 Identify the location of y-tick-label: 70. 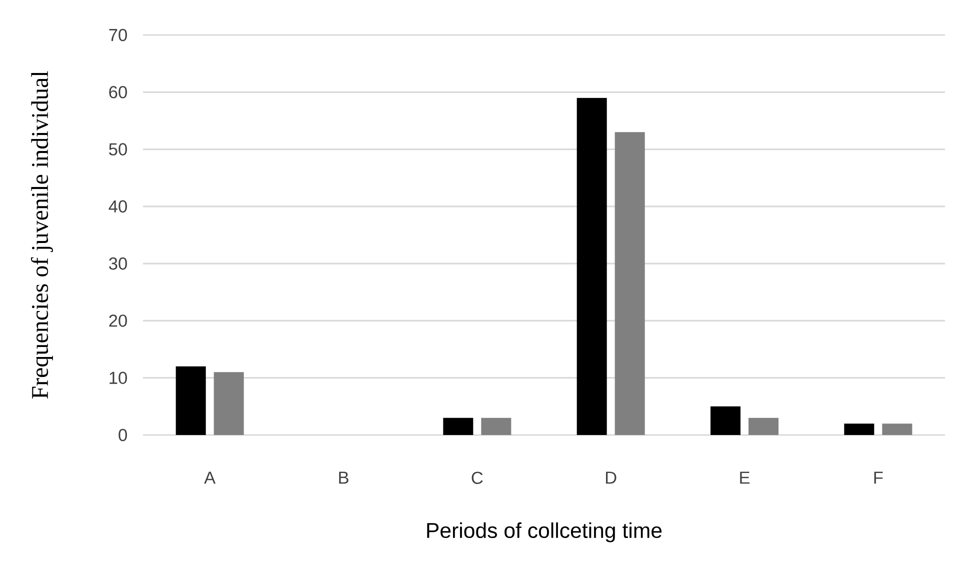
(118, 35).